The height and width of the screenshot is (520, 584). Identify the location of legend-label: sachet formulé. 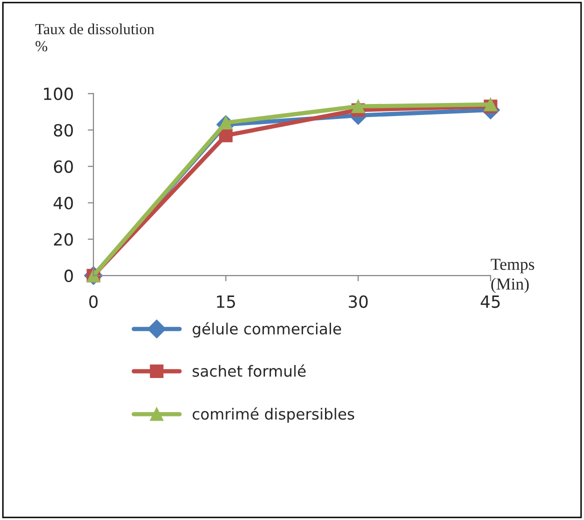
(249, 370).